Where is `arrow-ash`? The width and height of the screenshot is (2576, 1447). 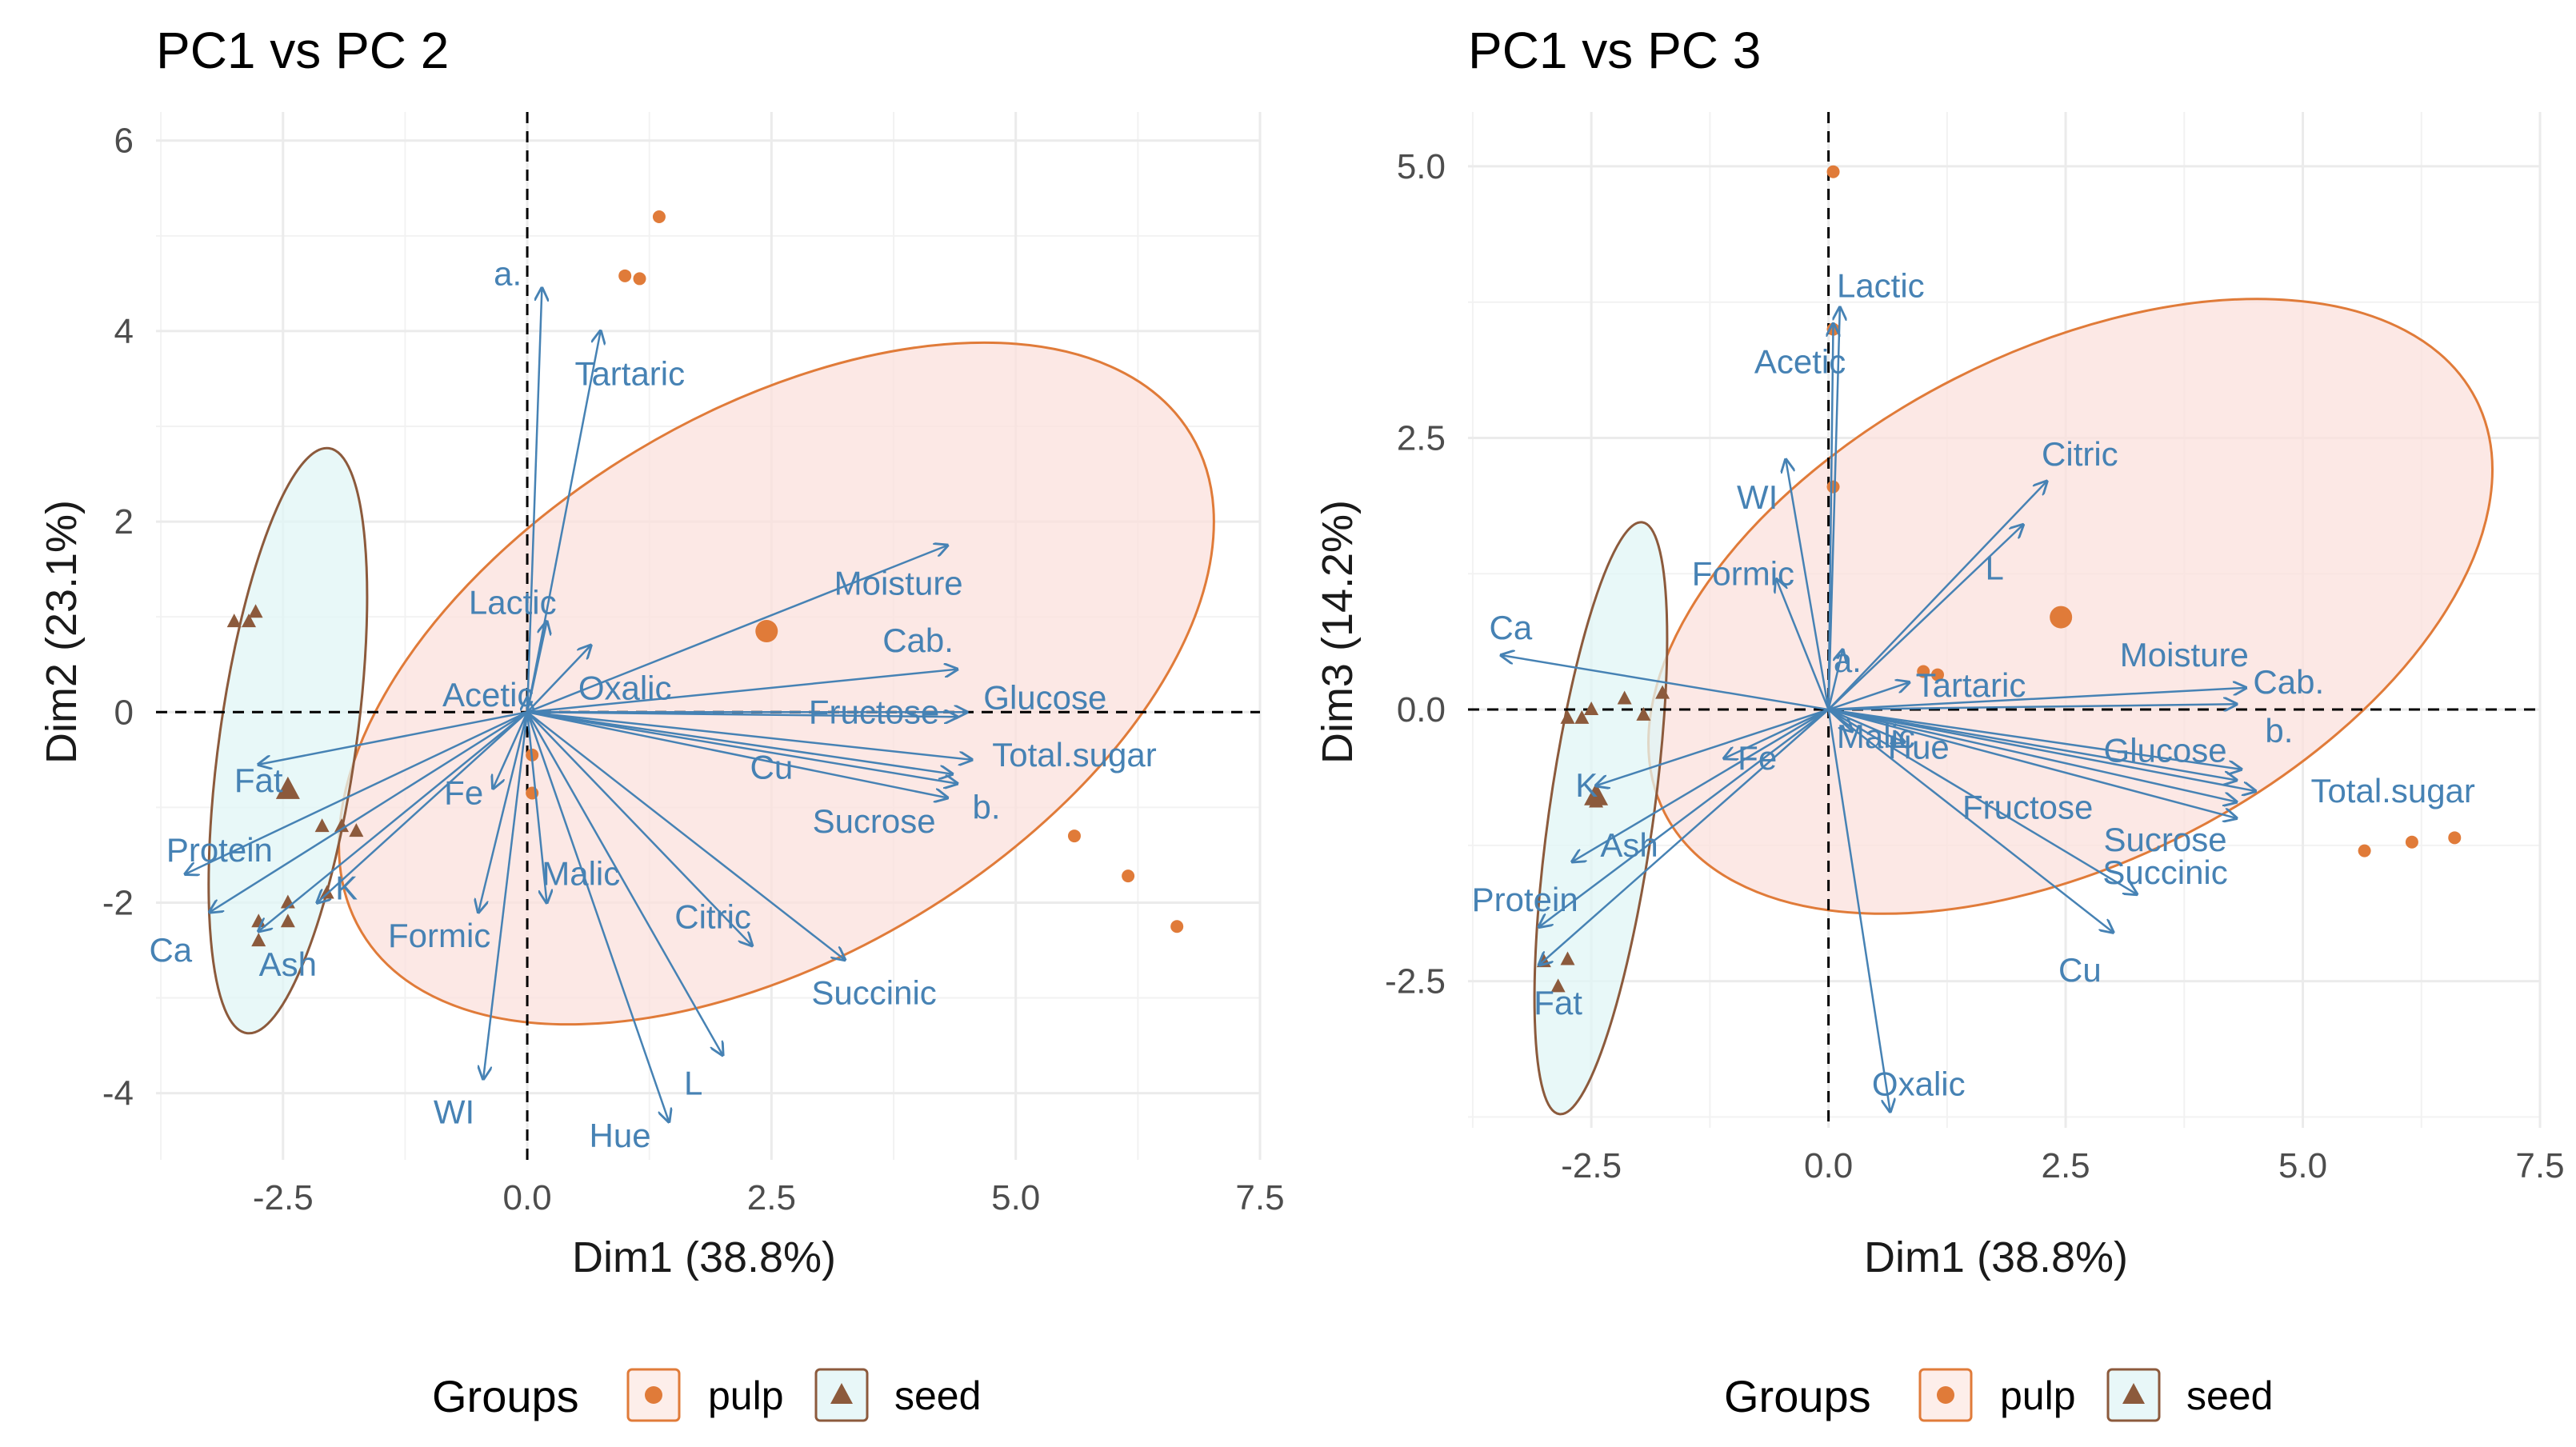
arrow-ash is located at coordinates (1701, 784).